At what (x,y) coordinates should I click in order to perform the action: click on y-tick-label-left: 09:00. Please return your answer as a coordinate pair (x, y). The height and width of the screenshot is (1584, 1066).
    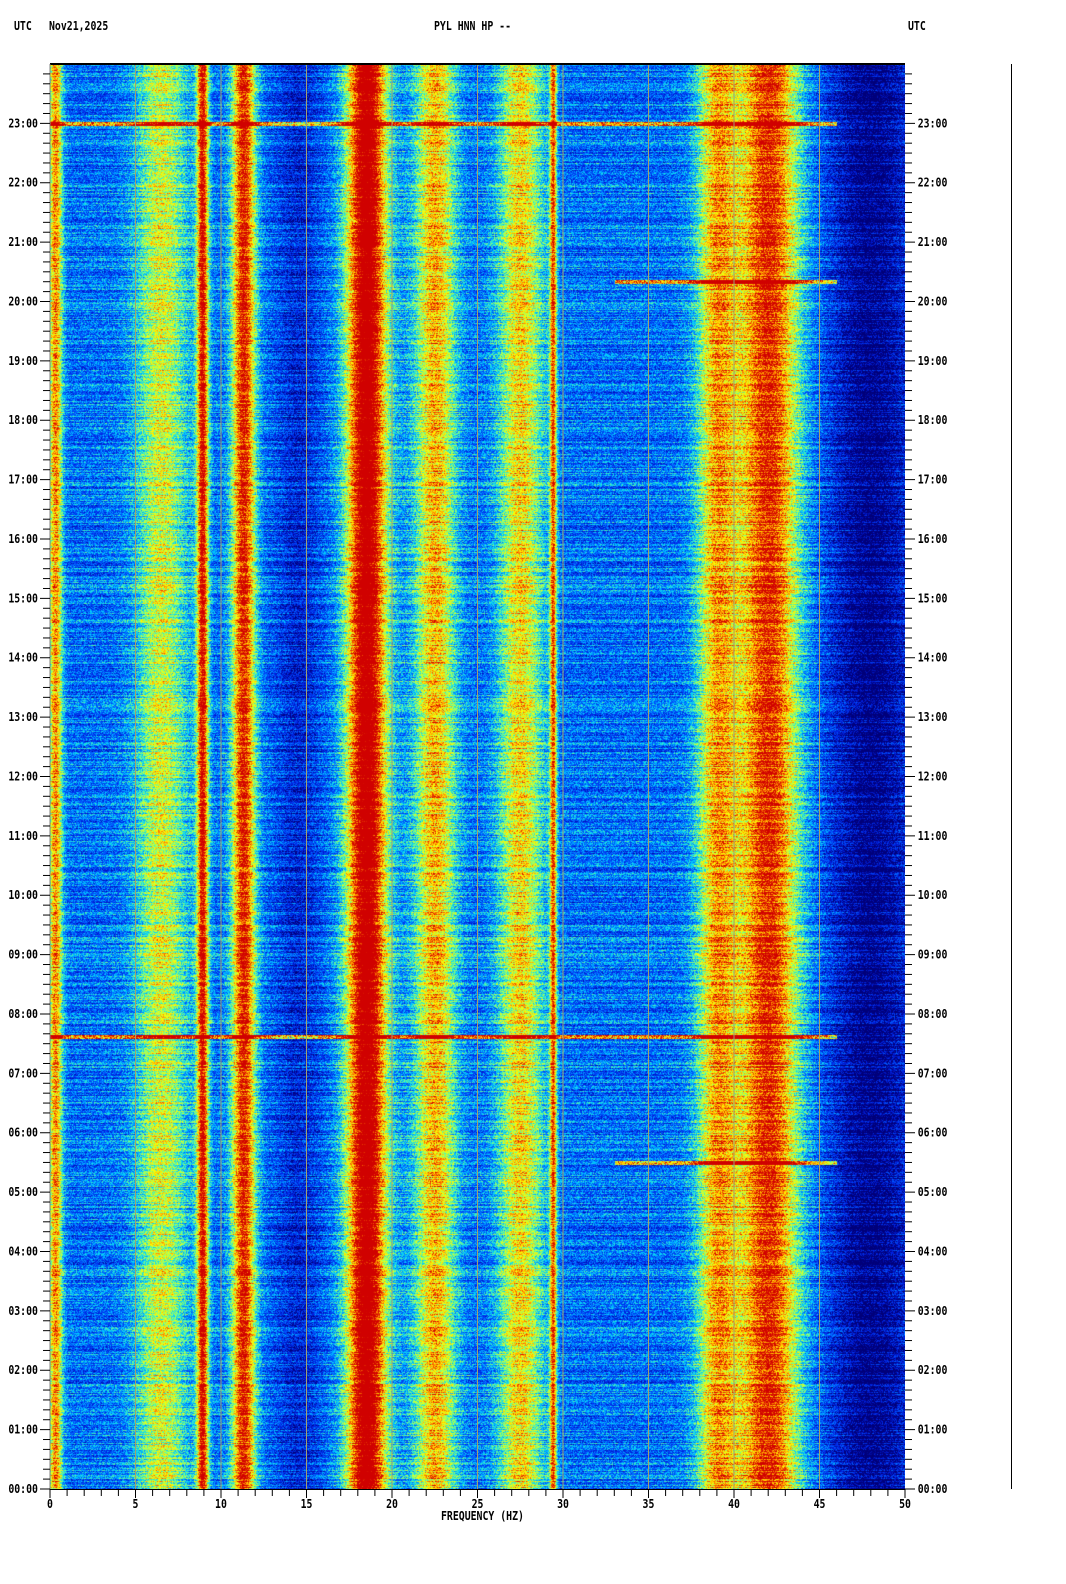
    Looking at the image, I should click on (23, 955).